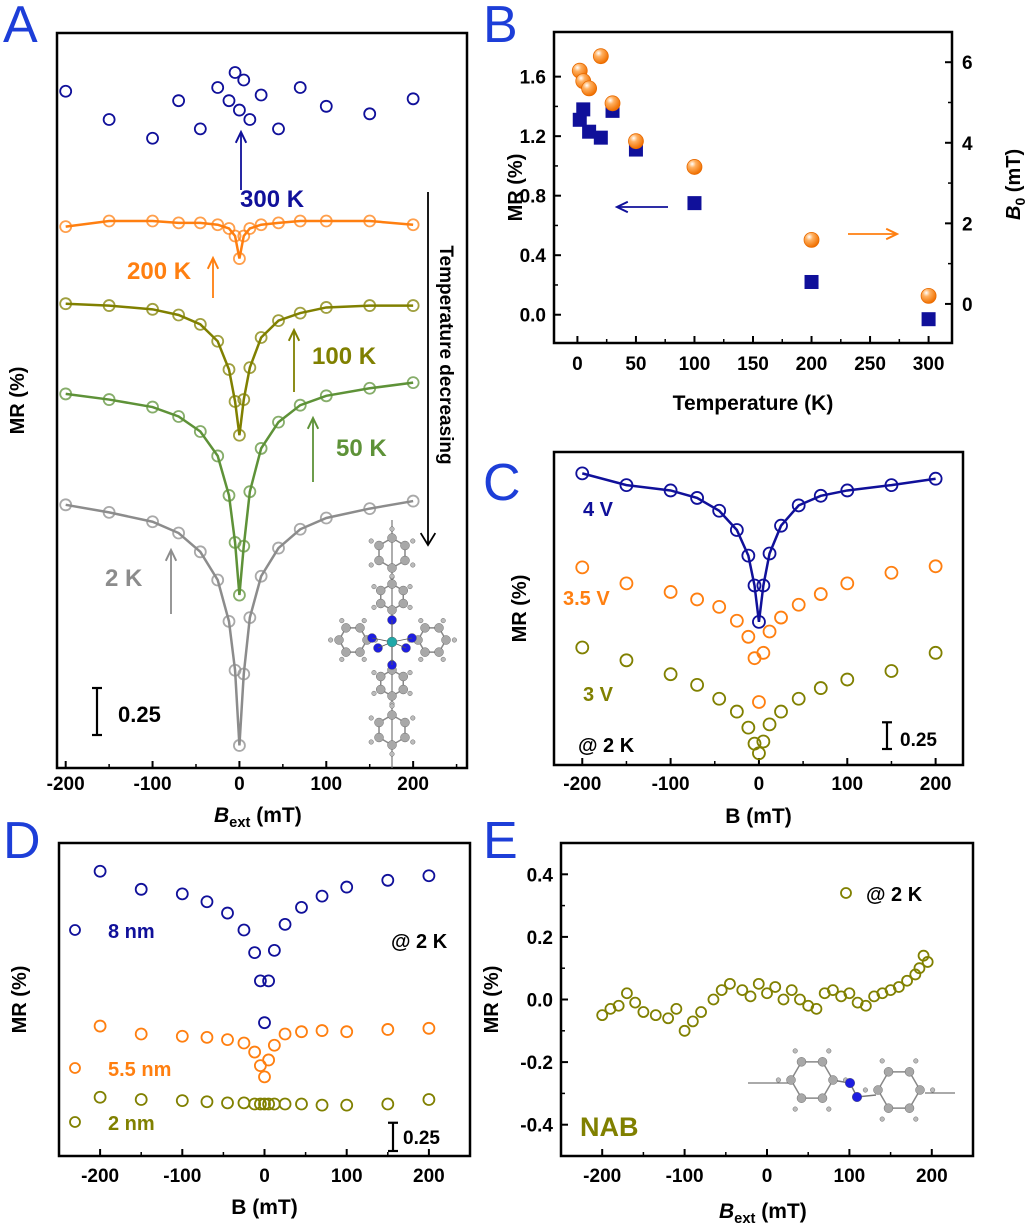  What do you see at coordinates (1020, 202) in the screenshot?
I see `label-subscript: 0` at bounding box center [1020, 202].